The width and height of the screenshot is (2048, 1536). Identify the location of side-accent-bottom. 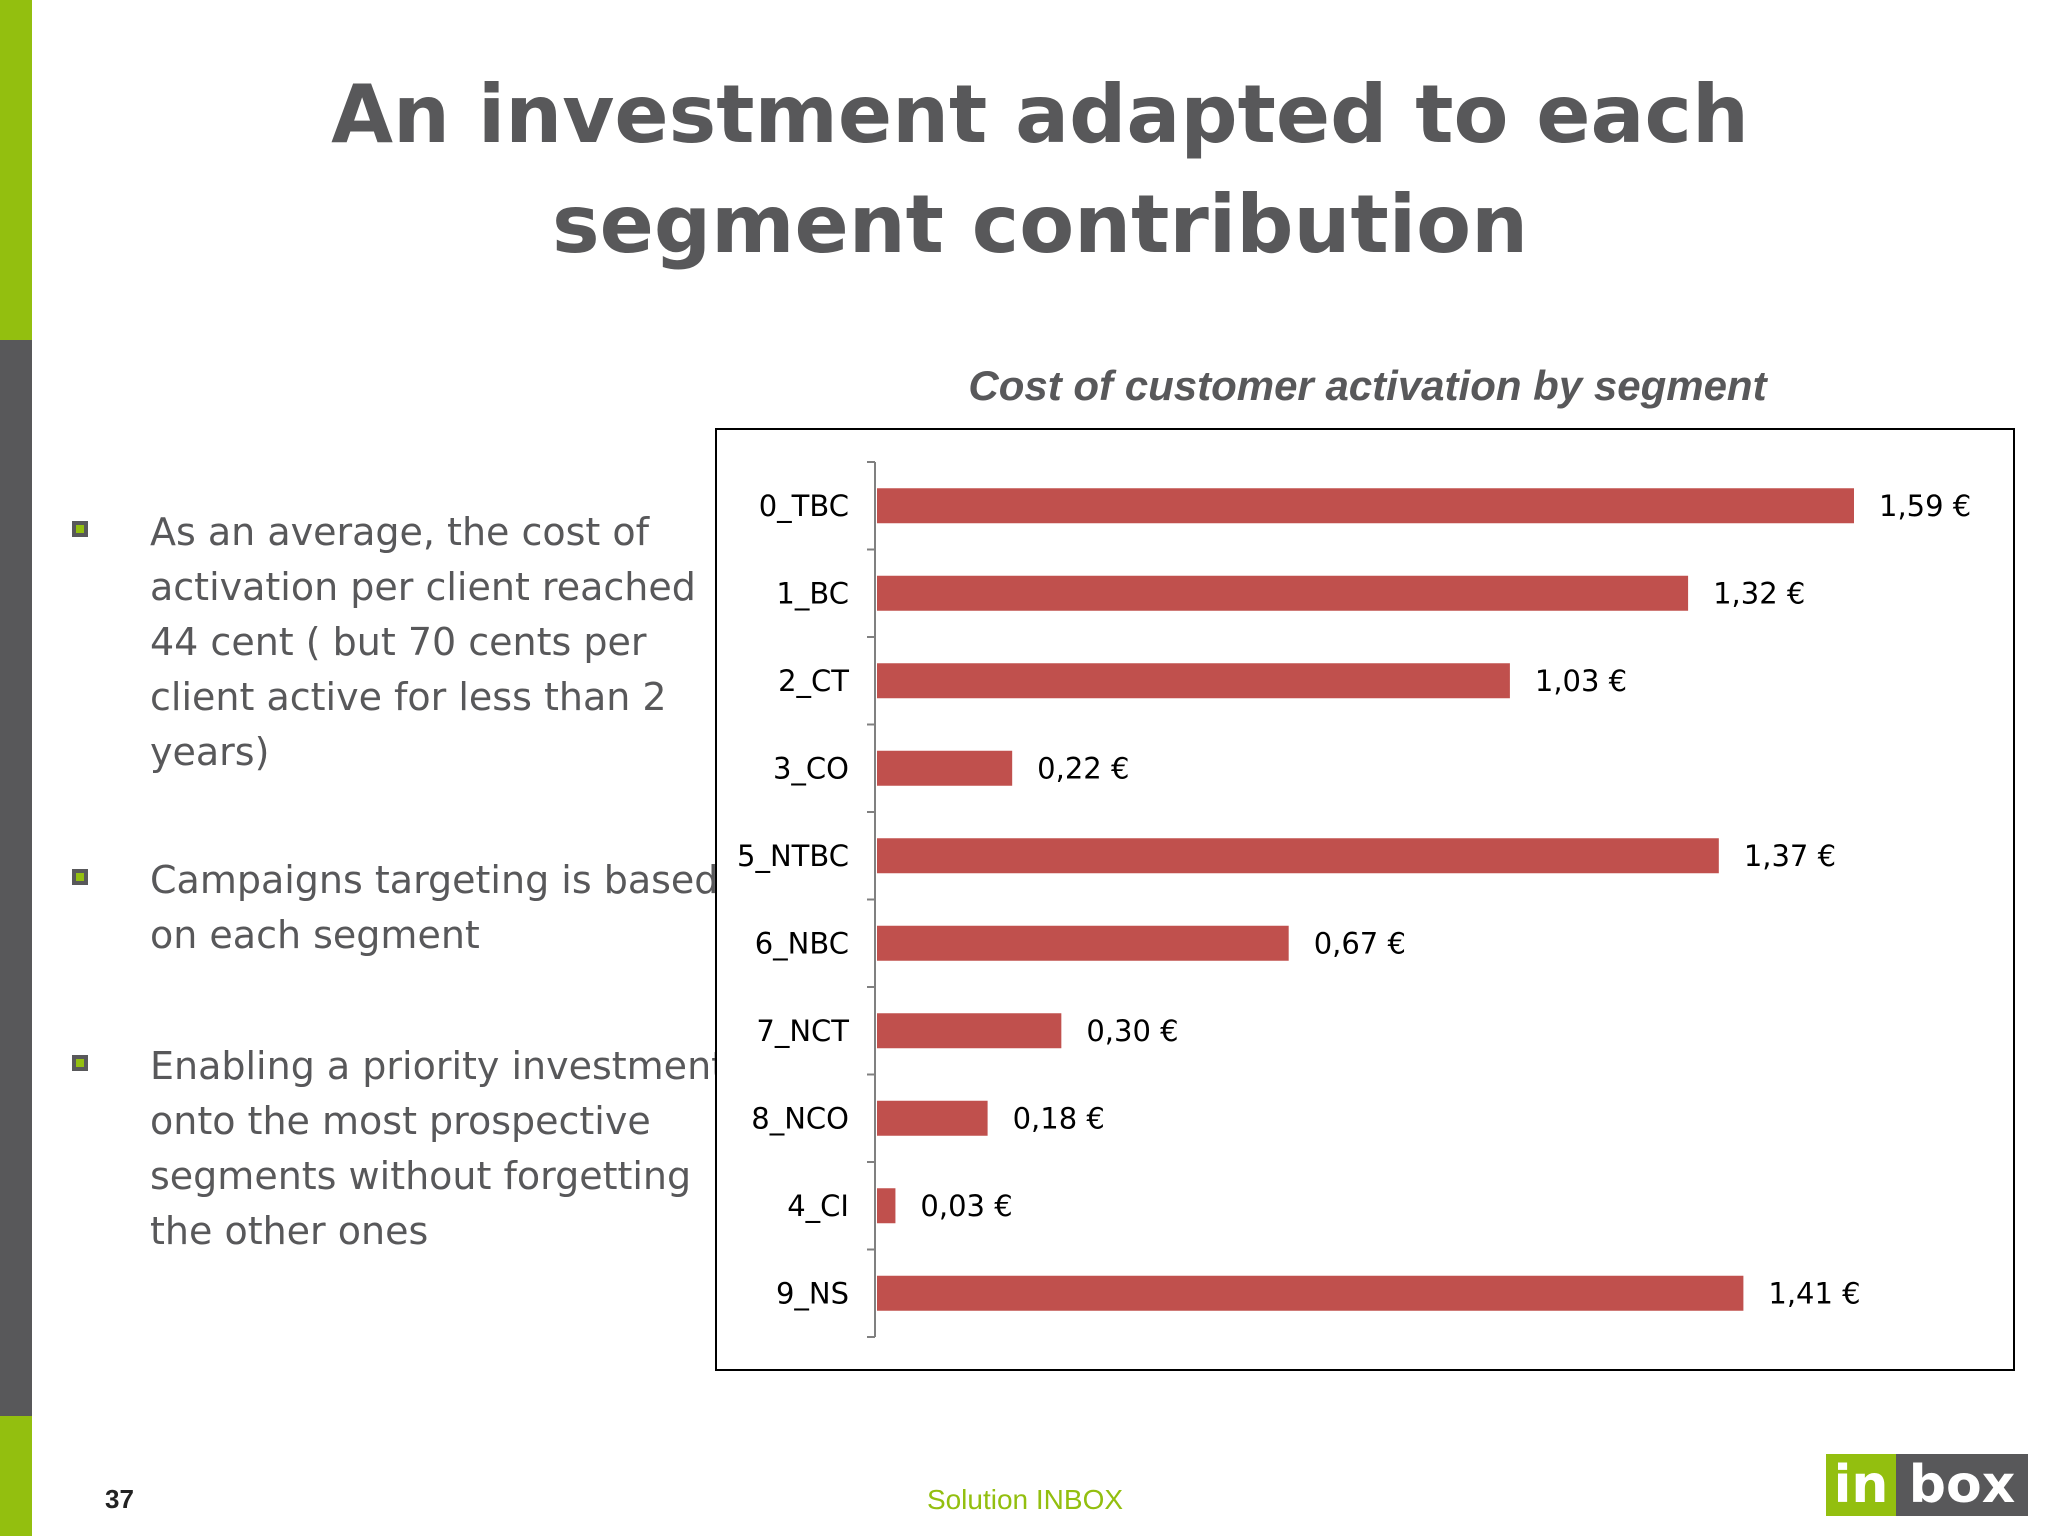
(16, 1476).